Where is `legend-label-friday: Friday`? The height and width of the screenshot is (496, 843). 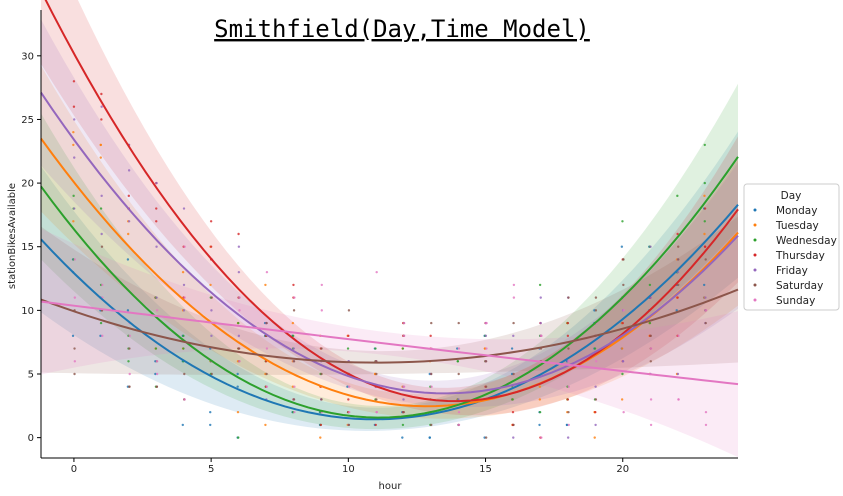 legend-label-friday: Friday is located at coordinates (792, 271).